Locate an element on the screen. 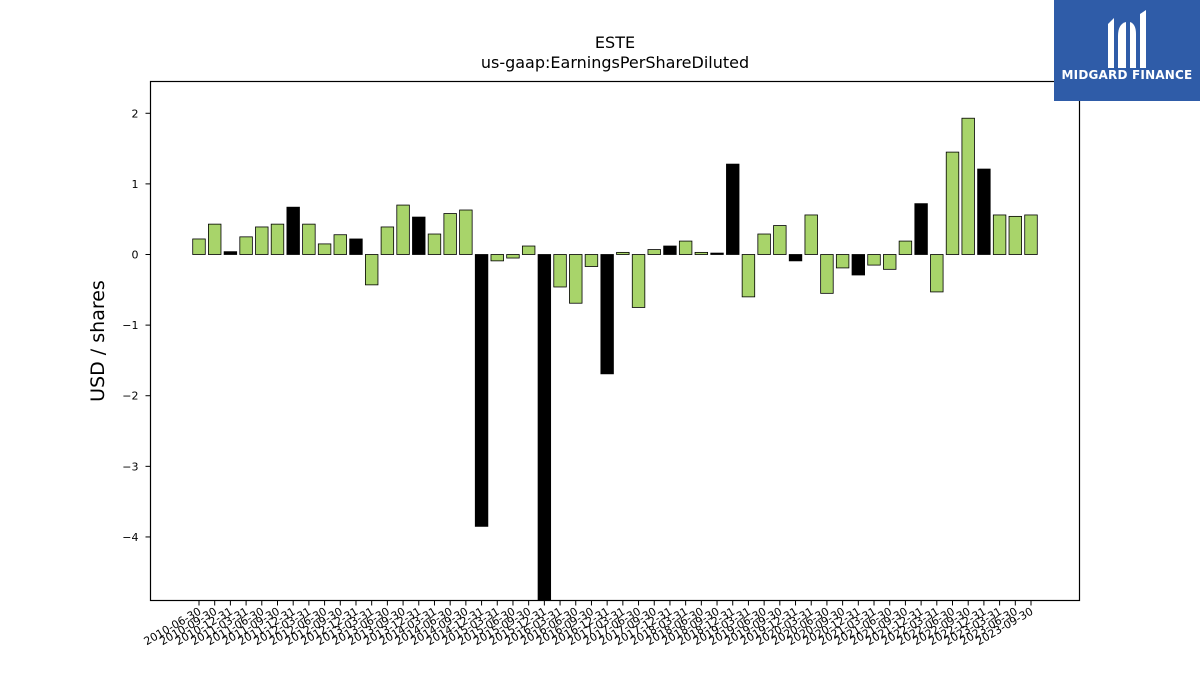  chart-subtitle: us-gaap:EarningsPerShareDiluted is located at coordinates (615, 62).